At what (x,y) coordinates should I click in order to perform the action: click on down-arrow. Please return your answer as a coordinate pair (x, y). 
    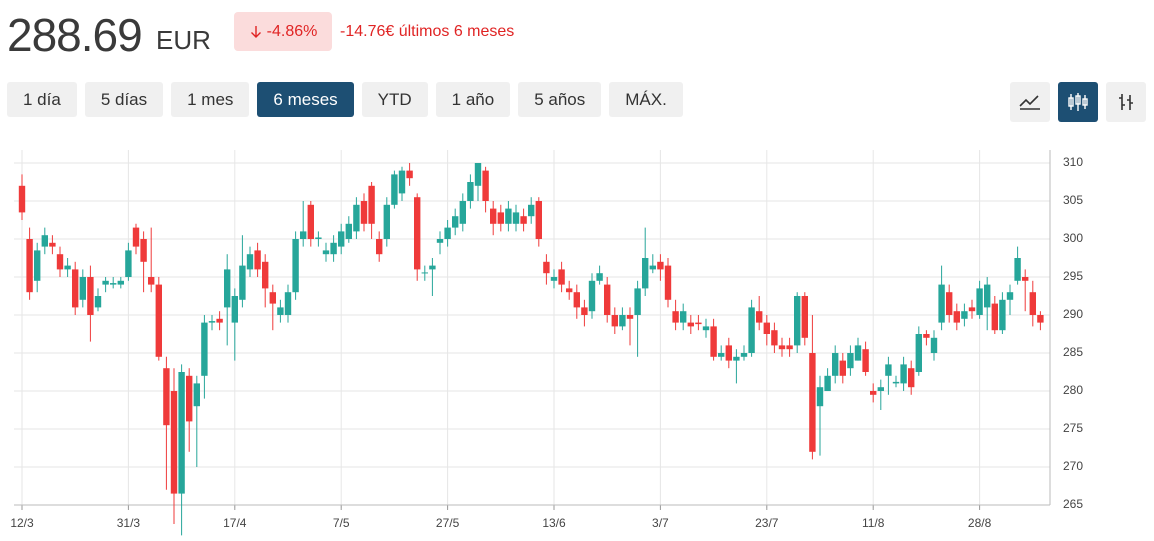
    Looking at the image, I should click on (255, 31).